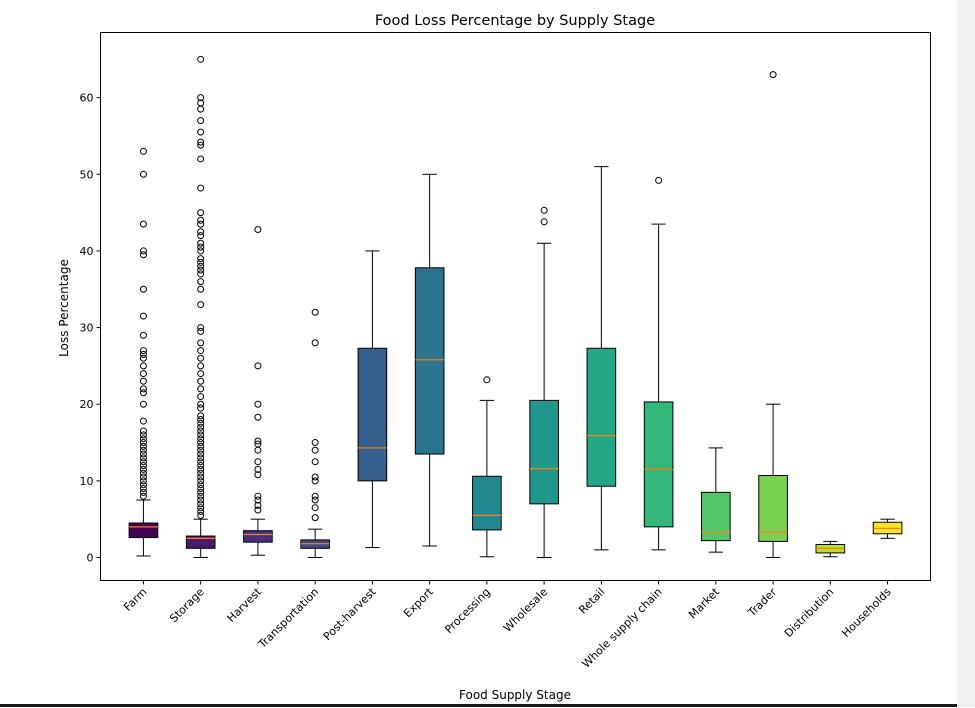  Describe the element at coordinates (866, 612) in the screenshot. I see `x-tick-label-households: Households` at that location.